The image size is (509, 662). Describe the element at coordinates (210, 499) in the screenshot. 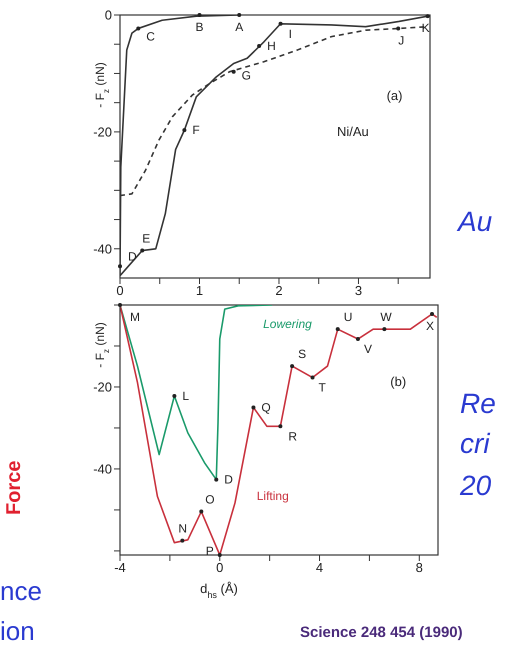

I see `annotation: O` at that location.